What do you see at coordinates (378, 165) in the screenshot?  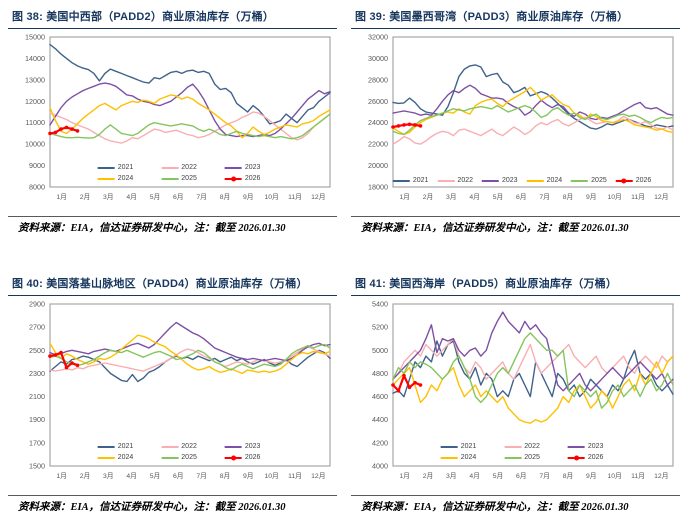 I see `svg-text: 20000` at bounding box center [378, 165].